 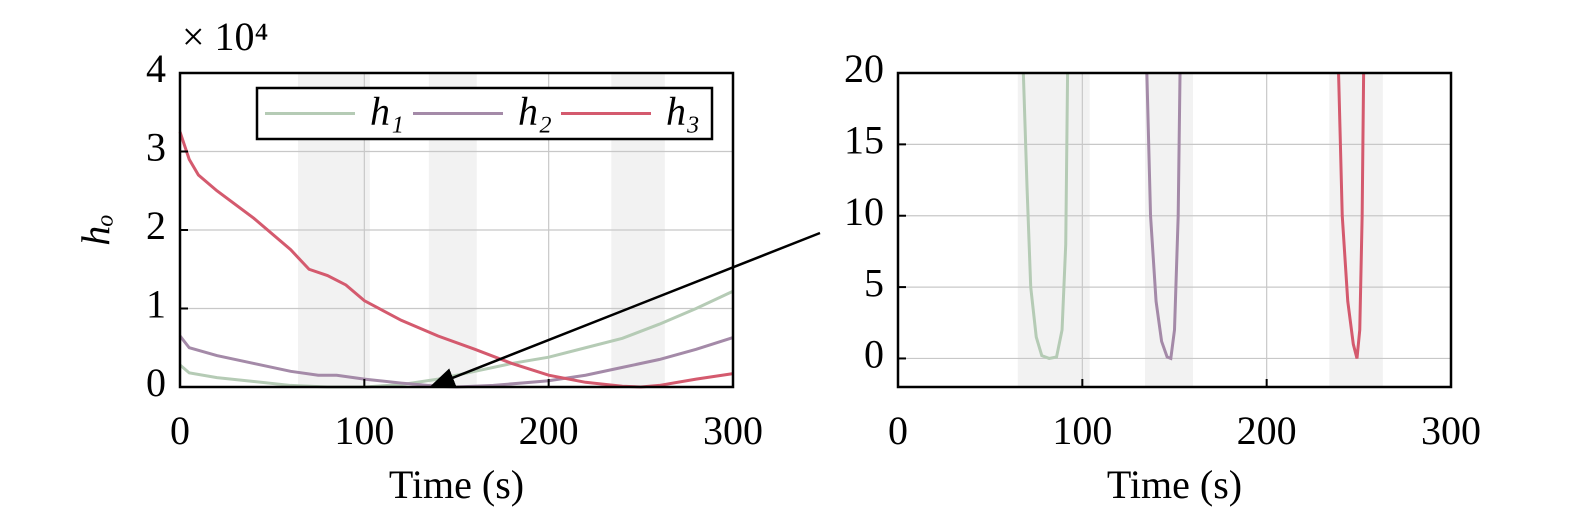 What do you see at coordinates (156, 304) in the screenshot?
I see `y-tick-label: 1` at bounding box center [156, 304].